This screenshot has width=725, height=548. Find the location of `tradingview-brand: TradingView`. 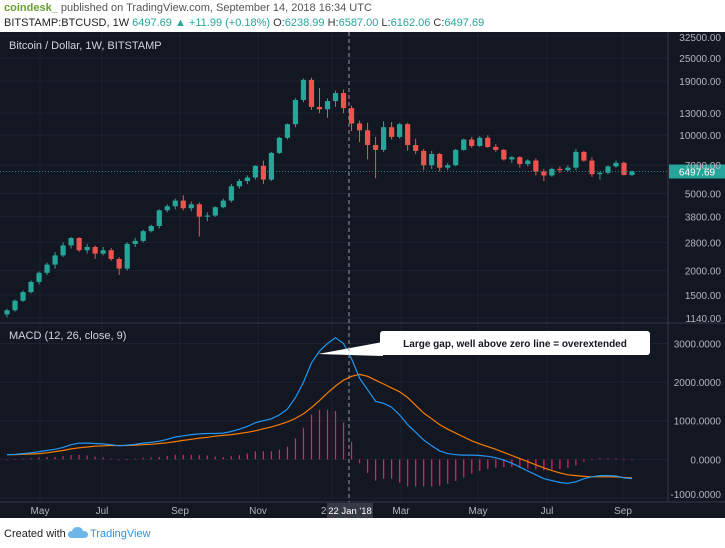

tradingview-brand: TradingView is located at coordinates (120, 534).